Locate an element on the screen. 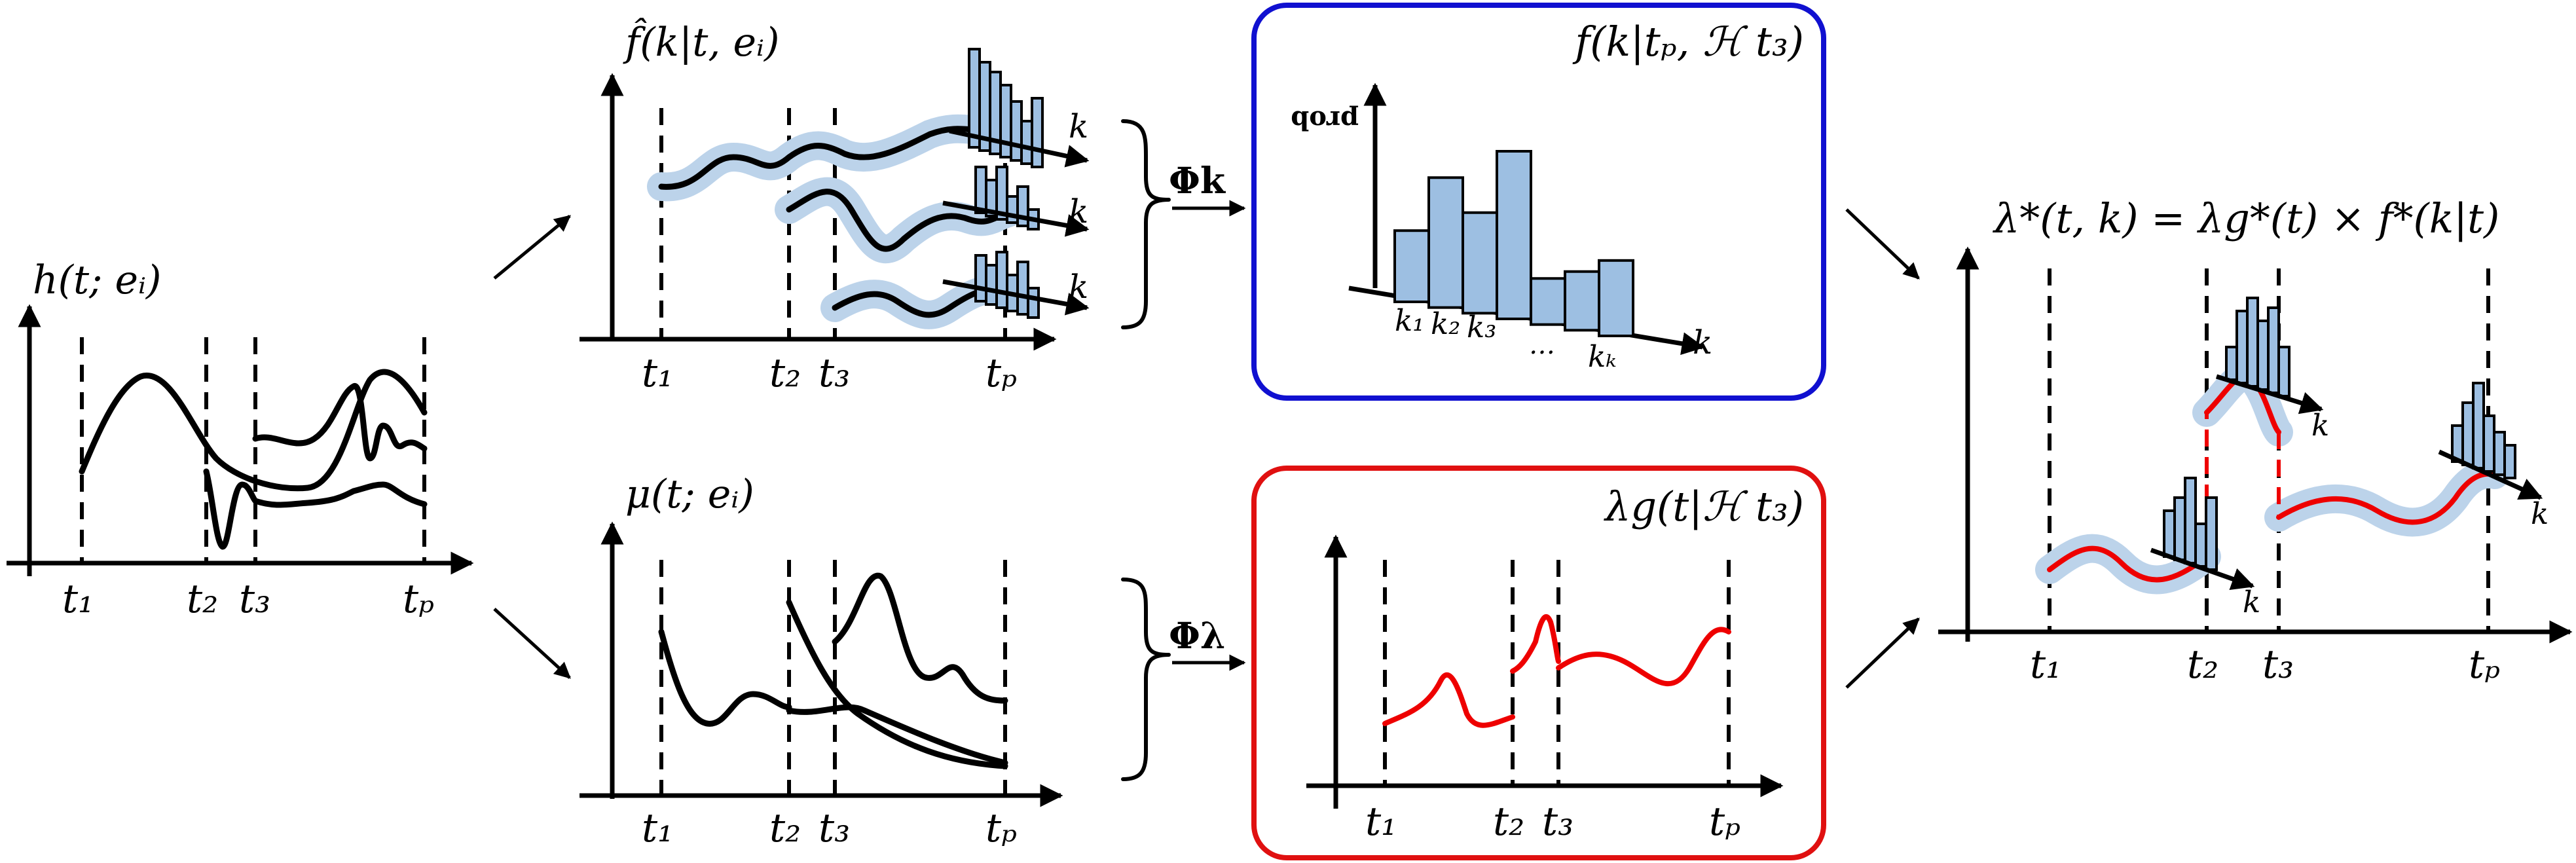  box-lambda: λg(t|ℋ t₃) t₁ t₂ t₃ tₚ is located at coordinates (1539, 663).